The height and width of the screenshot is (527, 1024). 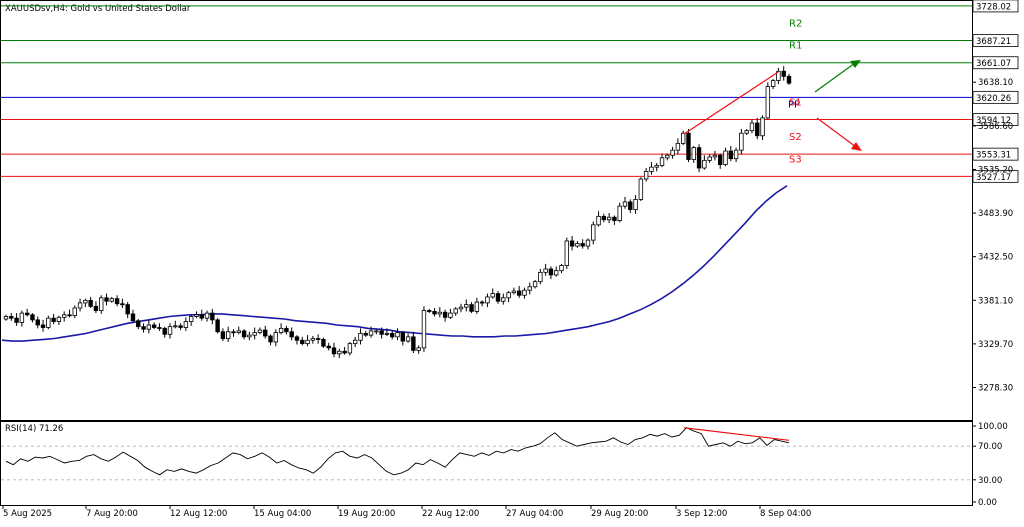 I want to click on bullish-arrow-line, so click(x=835, y=77).